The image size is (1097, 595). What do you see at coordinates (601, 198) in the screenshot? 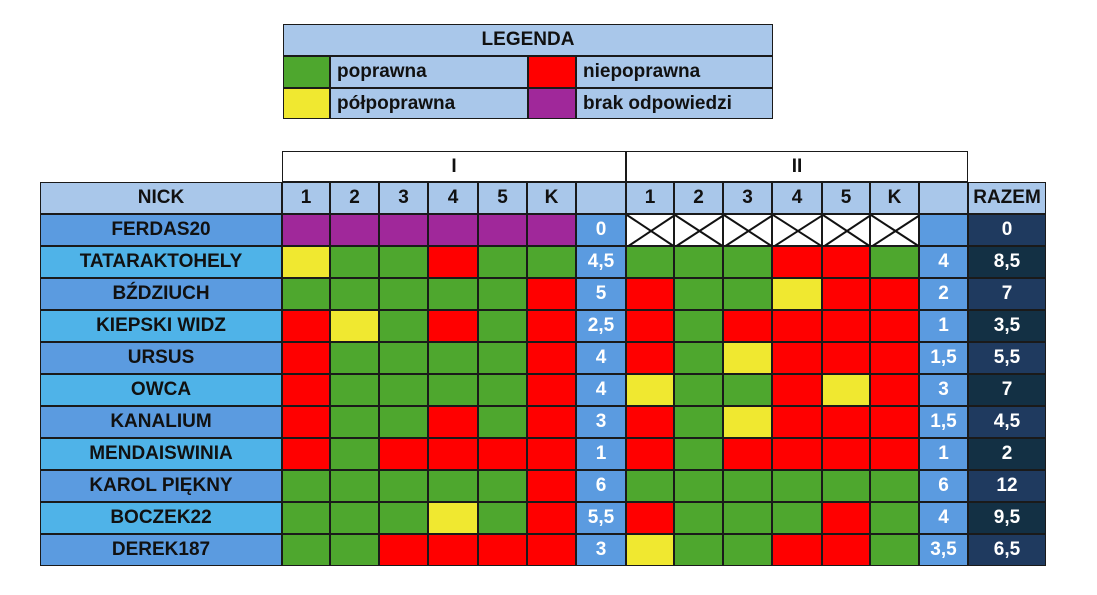
I see `round-score-header` at bounding box center [601, 198].